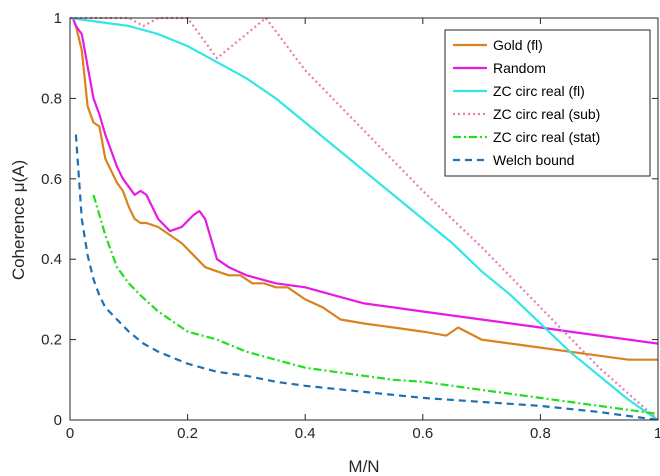 The height and width of the screenshot is (476, 660). I want to click on legend-box, so click(547, 103).